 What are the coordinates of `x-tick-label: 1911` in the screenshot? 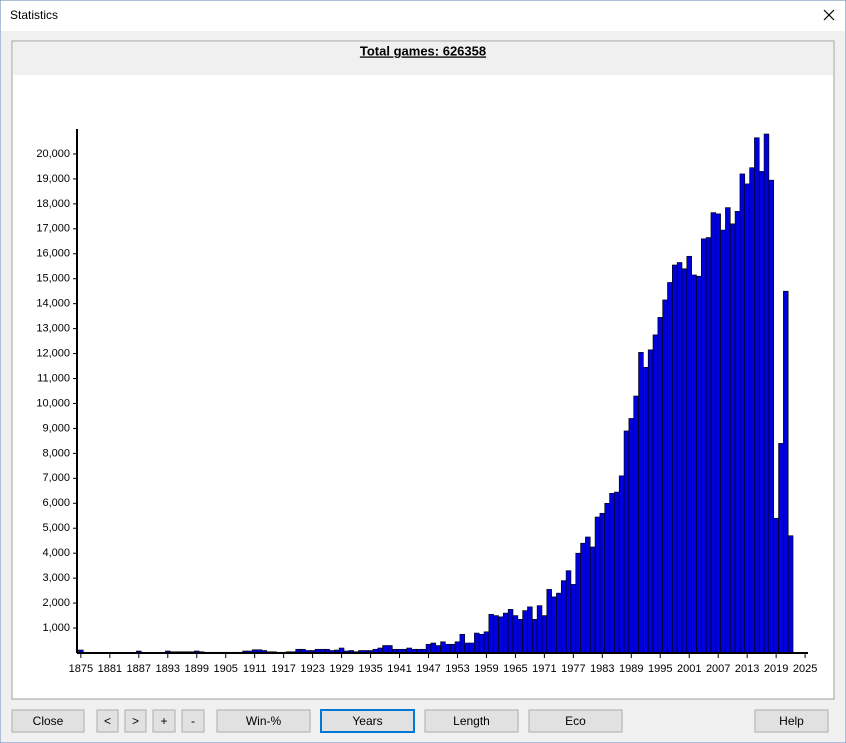 It's located at (255, 669).